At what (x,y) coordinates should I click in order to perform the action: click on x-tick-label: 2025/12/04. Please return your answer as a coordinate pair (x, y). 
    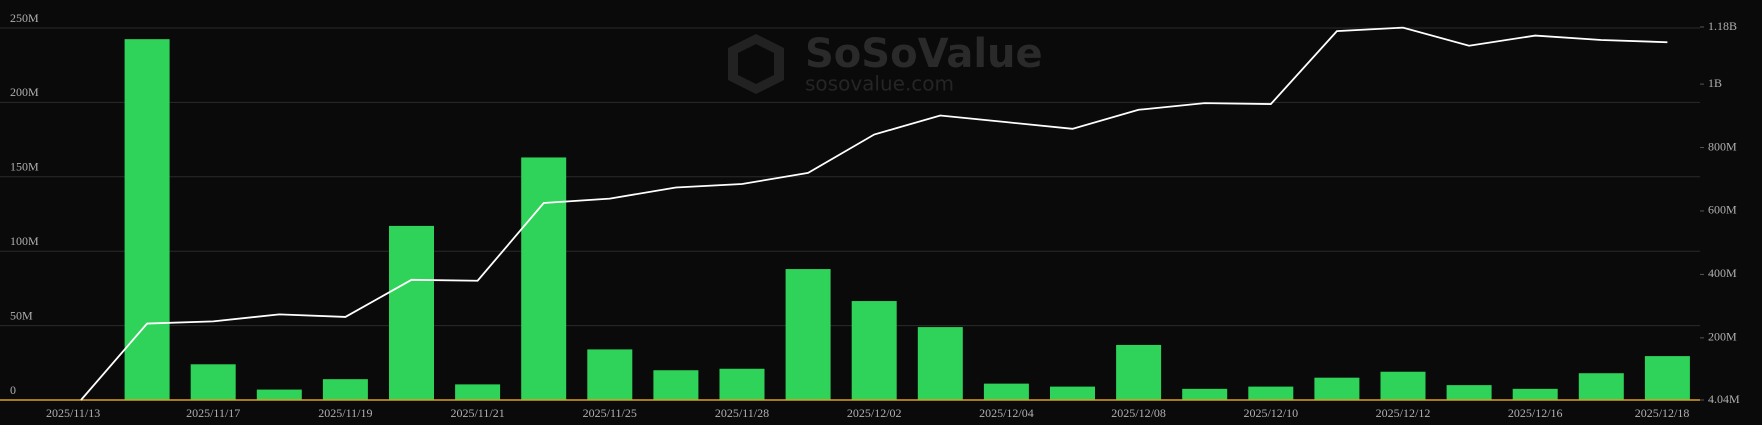
    Looking at the image, I should click on (1006, 413).